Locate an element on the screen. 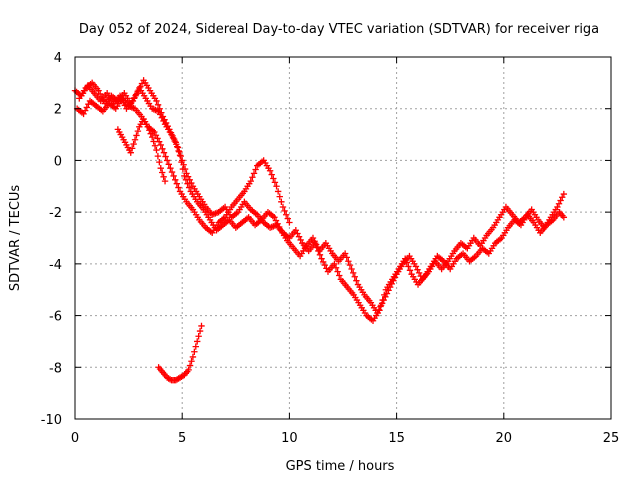 The width and height of the screenshot is (640, 480). y-tick-label: -10 is located at coordinates (51, 420).